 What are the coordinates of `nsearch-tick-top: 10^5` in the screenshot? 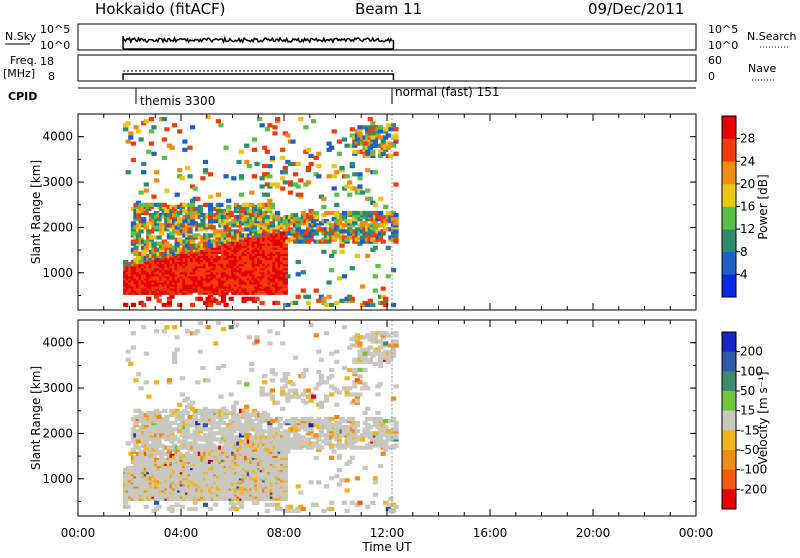 It's located at (723, 29).